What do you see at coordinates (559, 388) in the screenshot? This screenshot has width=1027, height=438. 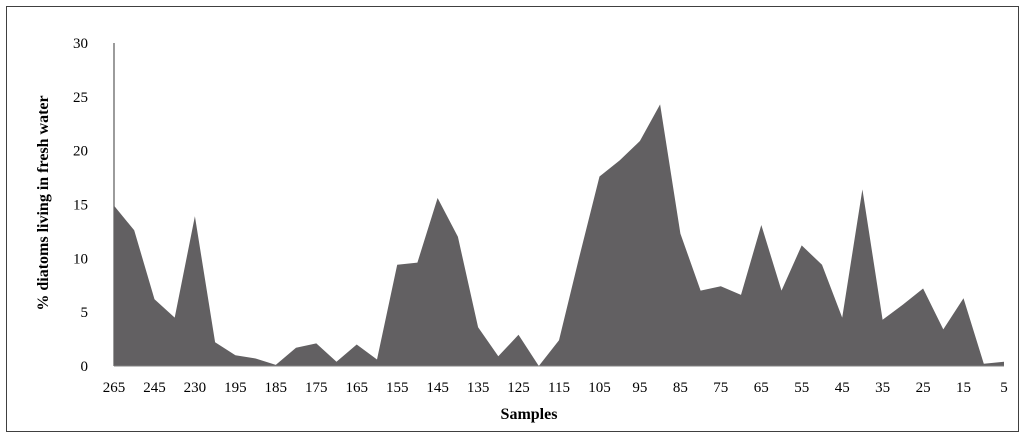 I see `x-tick-label: 115` at bounding box center [559, 388].